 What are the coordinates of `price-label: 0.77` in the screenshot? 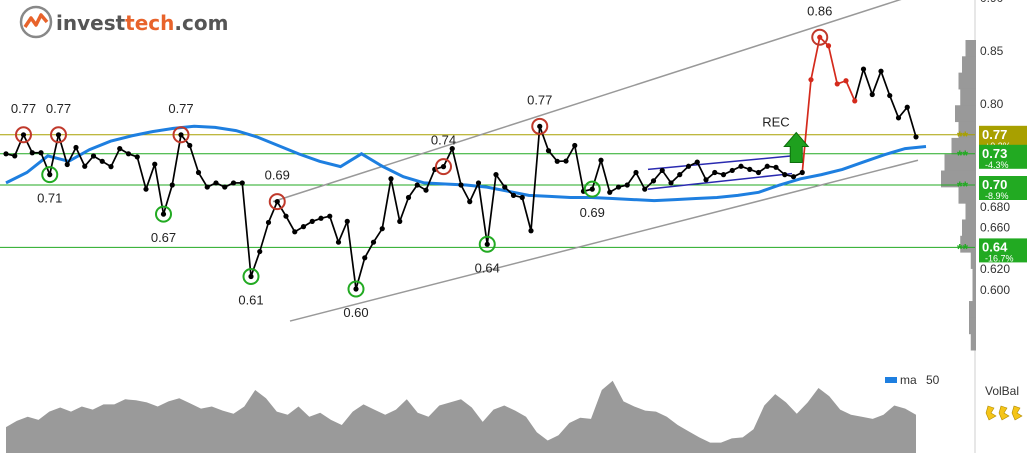 It's located at (180, 108).